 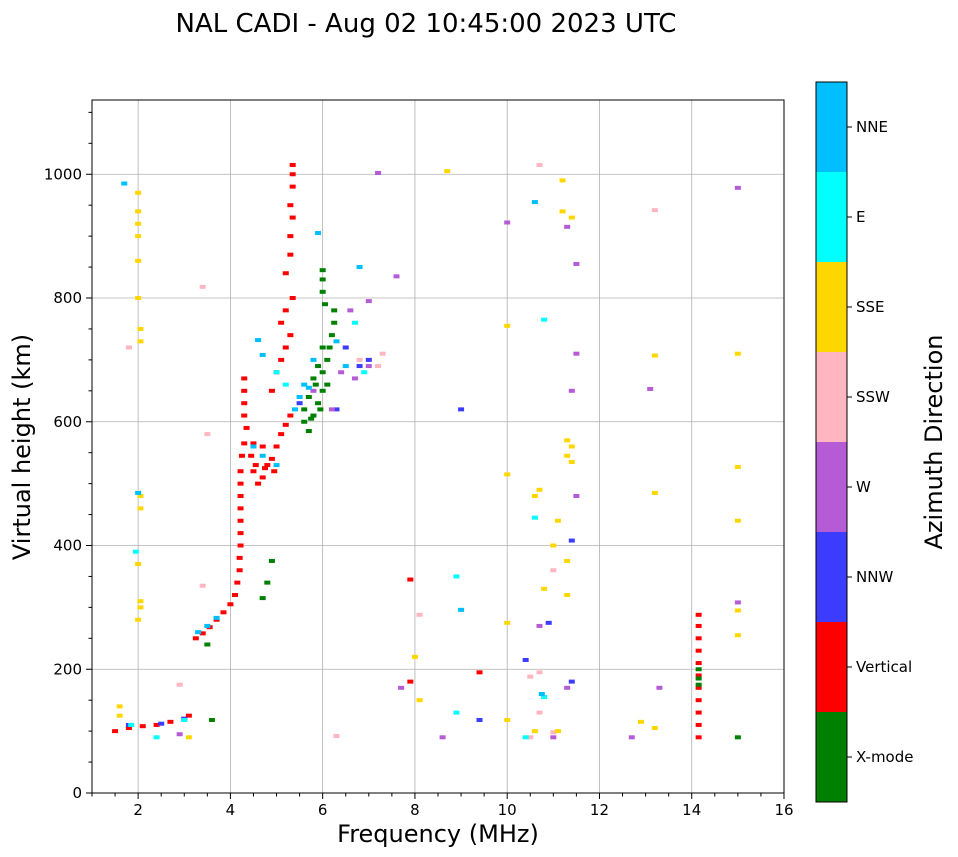 I want to click on y-tick-label: 200, so click(x=67, y=669).